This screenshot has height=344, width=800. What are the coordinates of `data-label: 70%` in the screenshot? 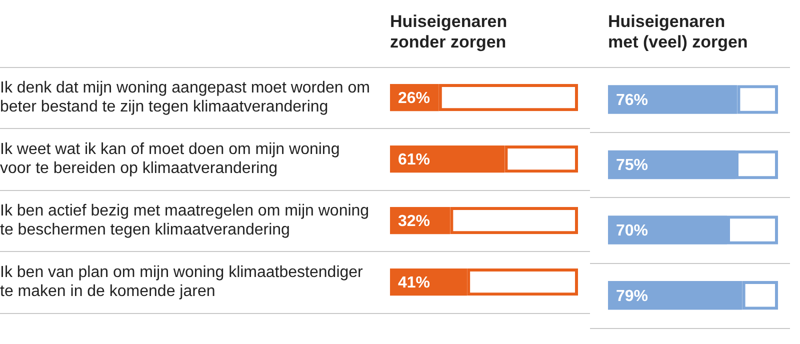 It's located at (632, 231).